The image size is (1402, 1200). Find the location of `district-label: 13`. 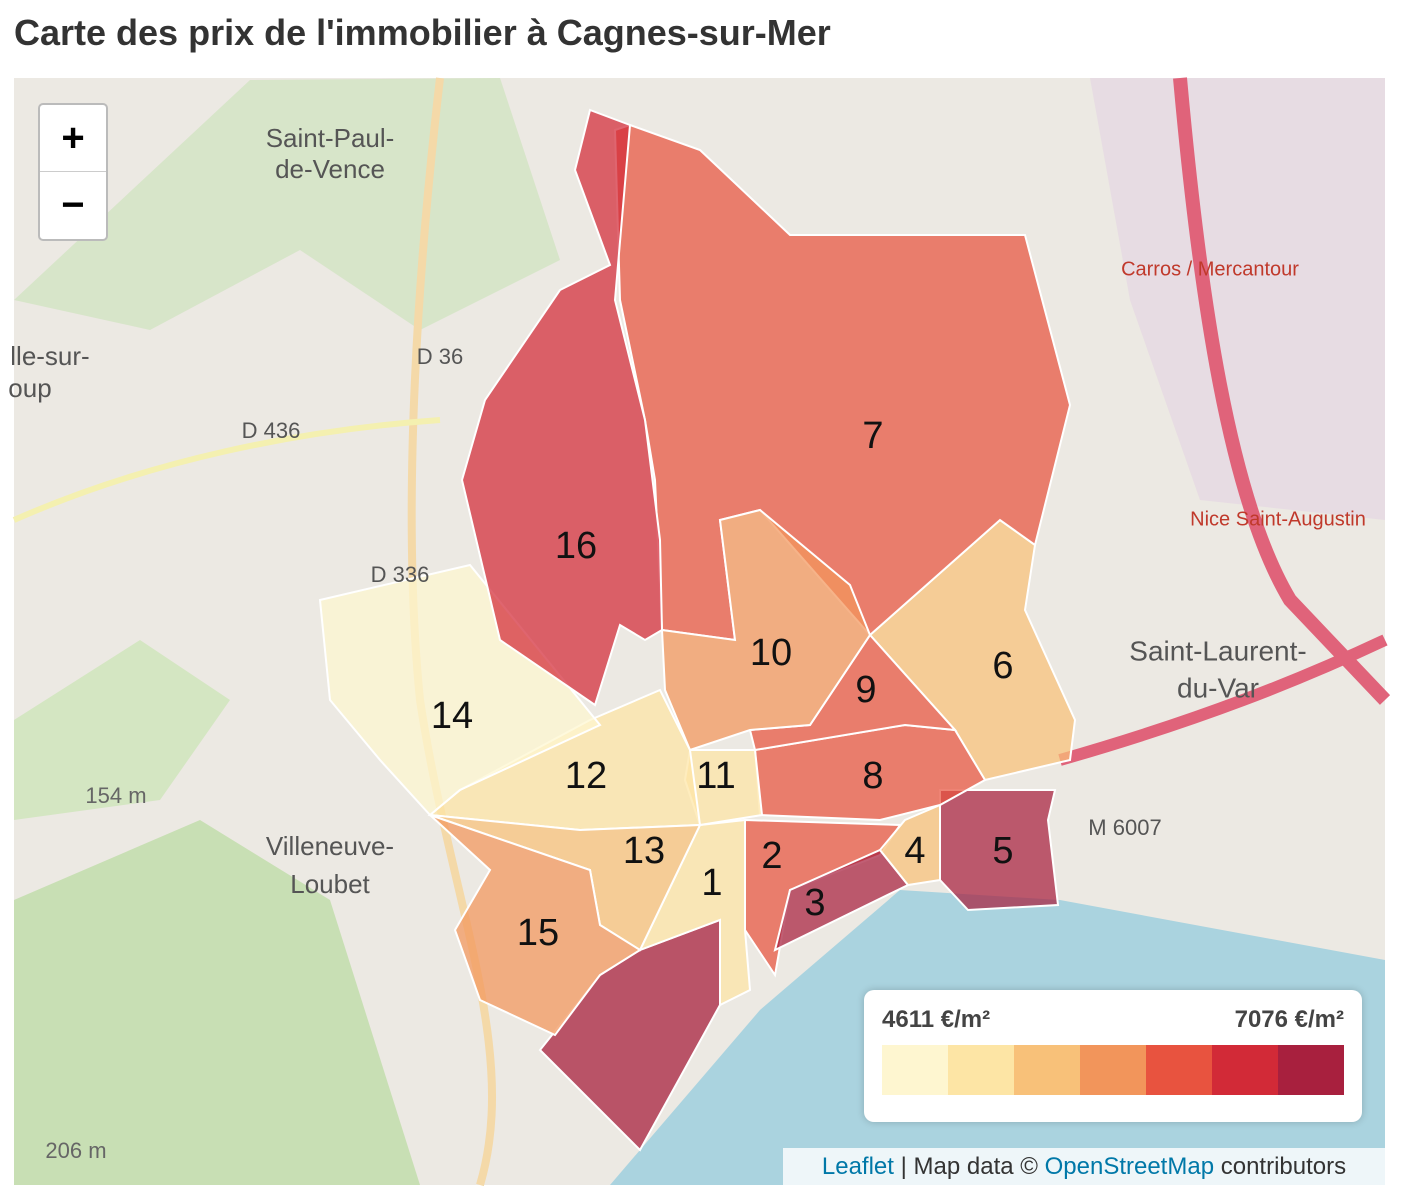

district-label: 13 is located at coordinates (644, 851).